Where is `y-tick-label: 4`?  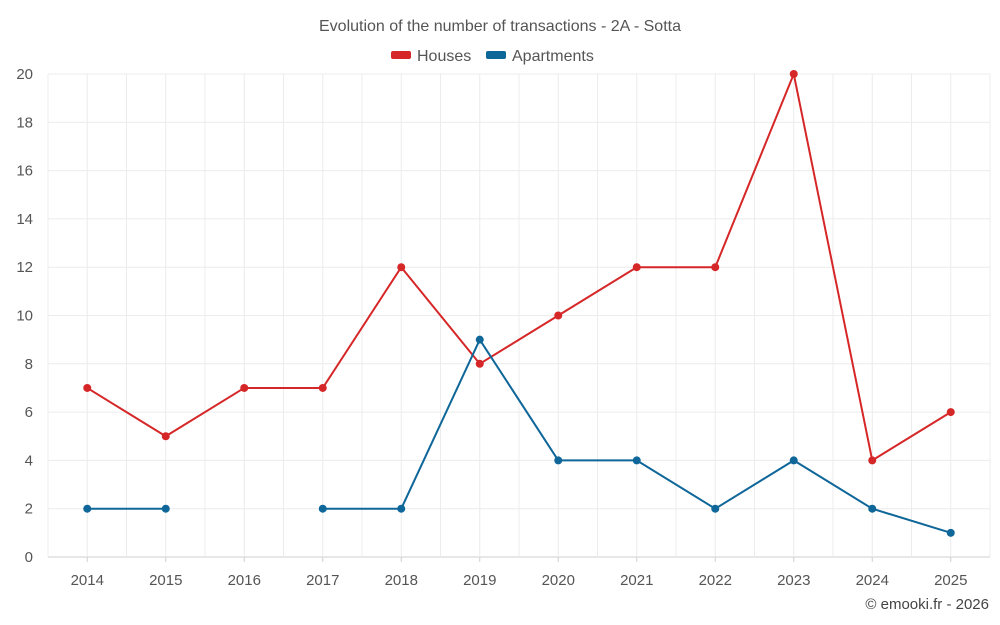 y-tick-label: 4 is located at coordinates (29, 460).